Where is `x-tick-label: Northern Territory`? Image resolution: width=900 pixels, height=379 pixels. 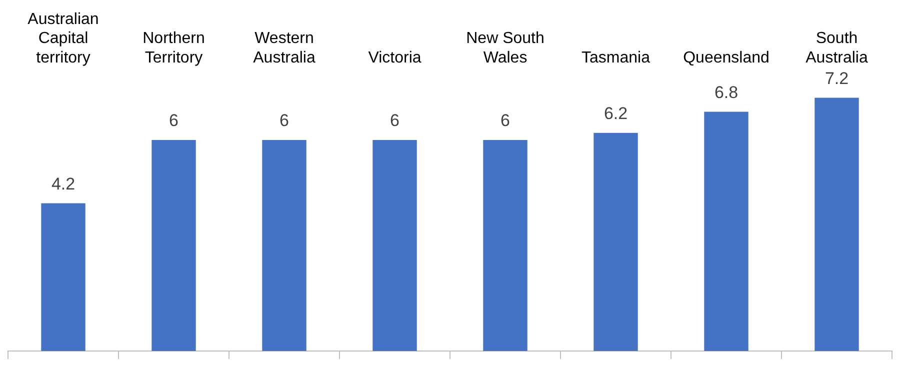
x-tick-label: Northern Territory is located at coordinates (173, 48).